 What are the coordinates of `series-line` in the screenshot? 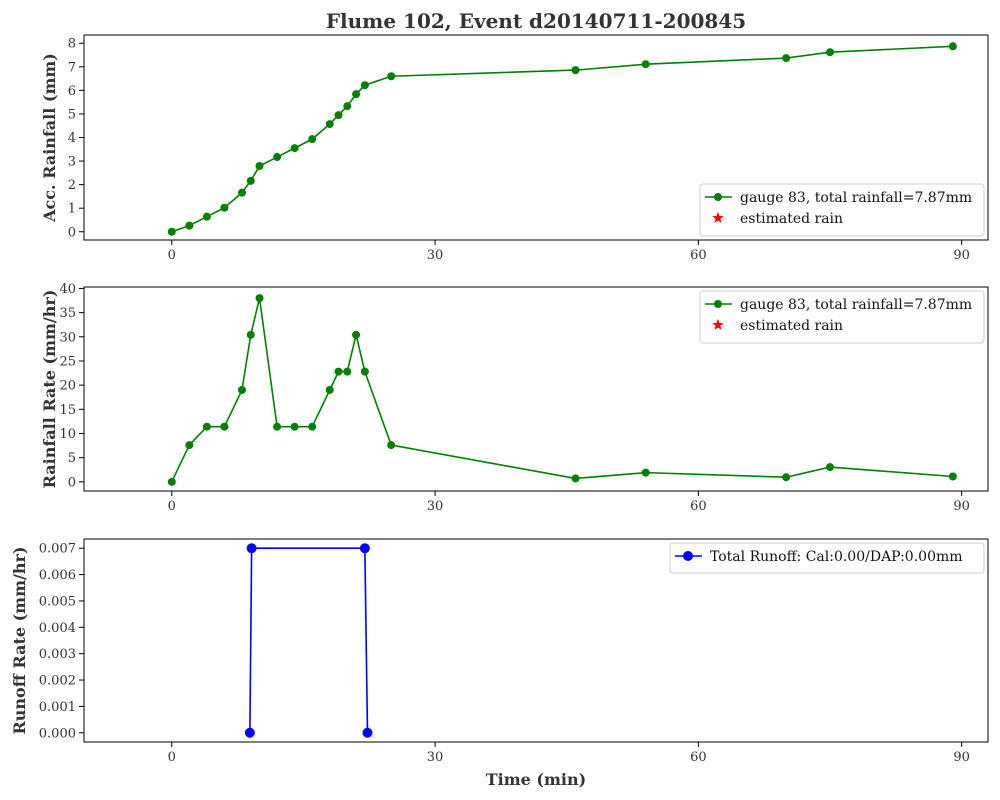 It's located at (309, 640).